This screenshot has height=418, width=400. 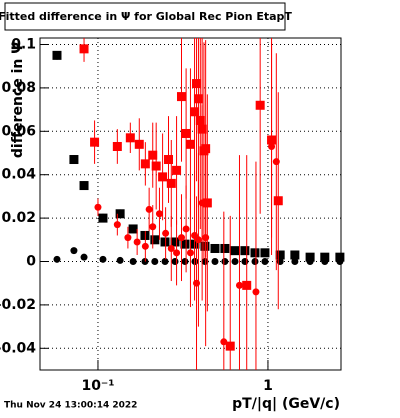 I want to click on x-axis-label: pT/|q| (GeV/c), so click(x=286, y=404).